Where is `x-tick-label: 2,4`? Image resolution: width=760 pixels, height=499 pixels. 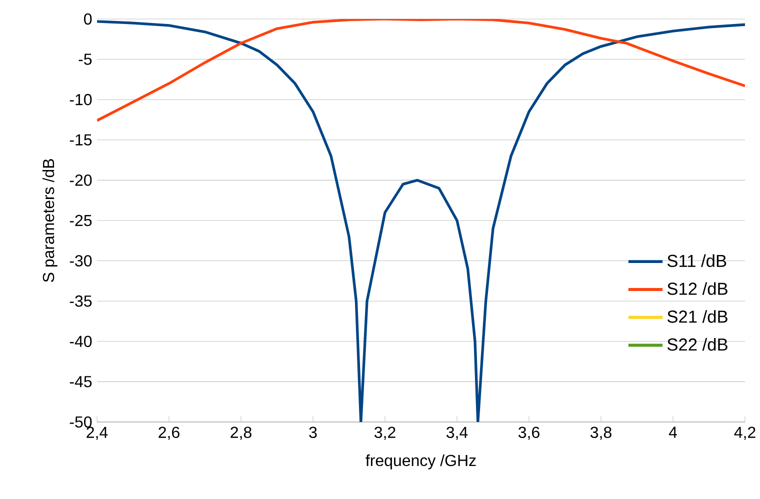
x-tick-label: 2,4 is located at coordinates (97, 433).